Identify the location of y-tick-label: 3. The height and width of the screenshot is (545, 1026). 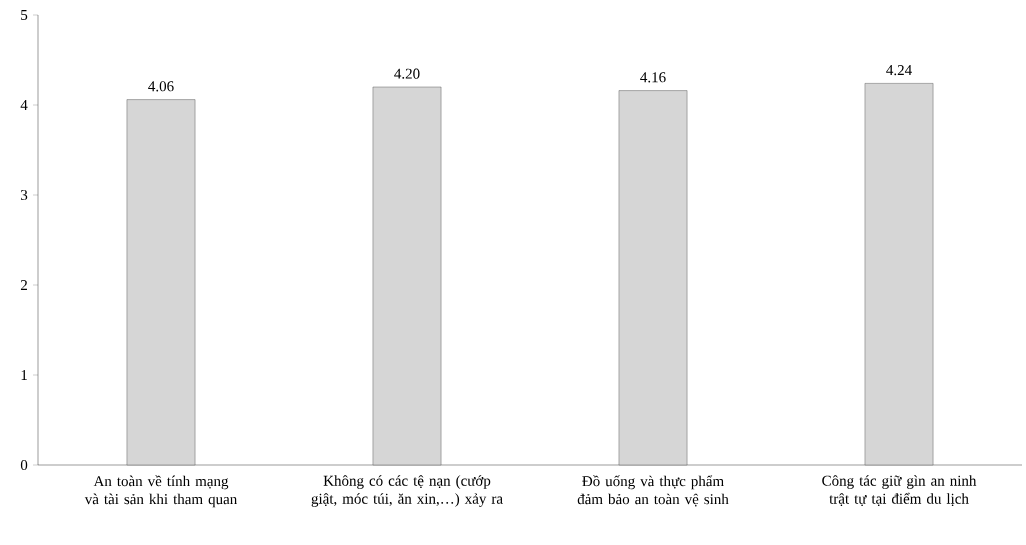
(24, 195).